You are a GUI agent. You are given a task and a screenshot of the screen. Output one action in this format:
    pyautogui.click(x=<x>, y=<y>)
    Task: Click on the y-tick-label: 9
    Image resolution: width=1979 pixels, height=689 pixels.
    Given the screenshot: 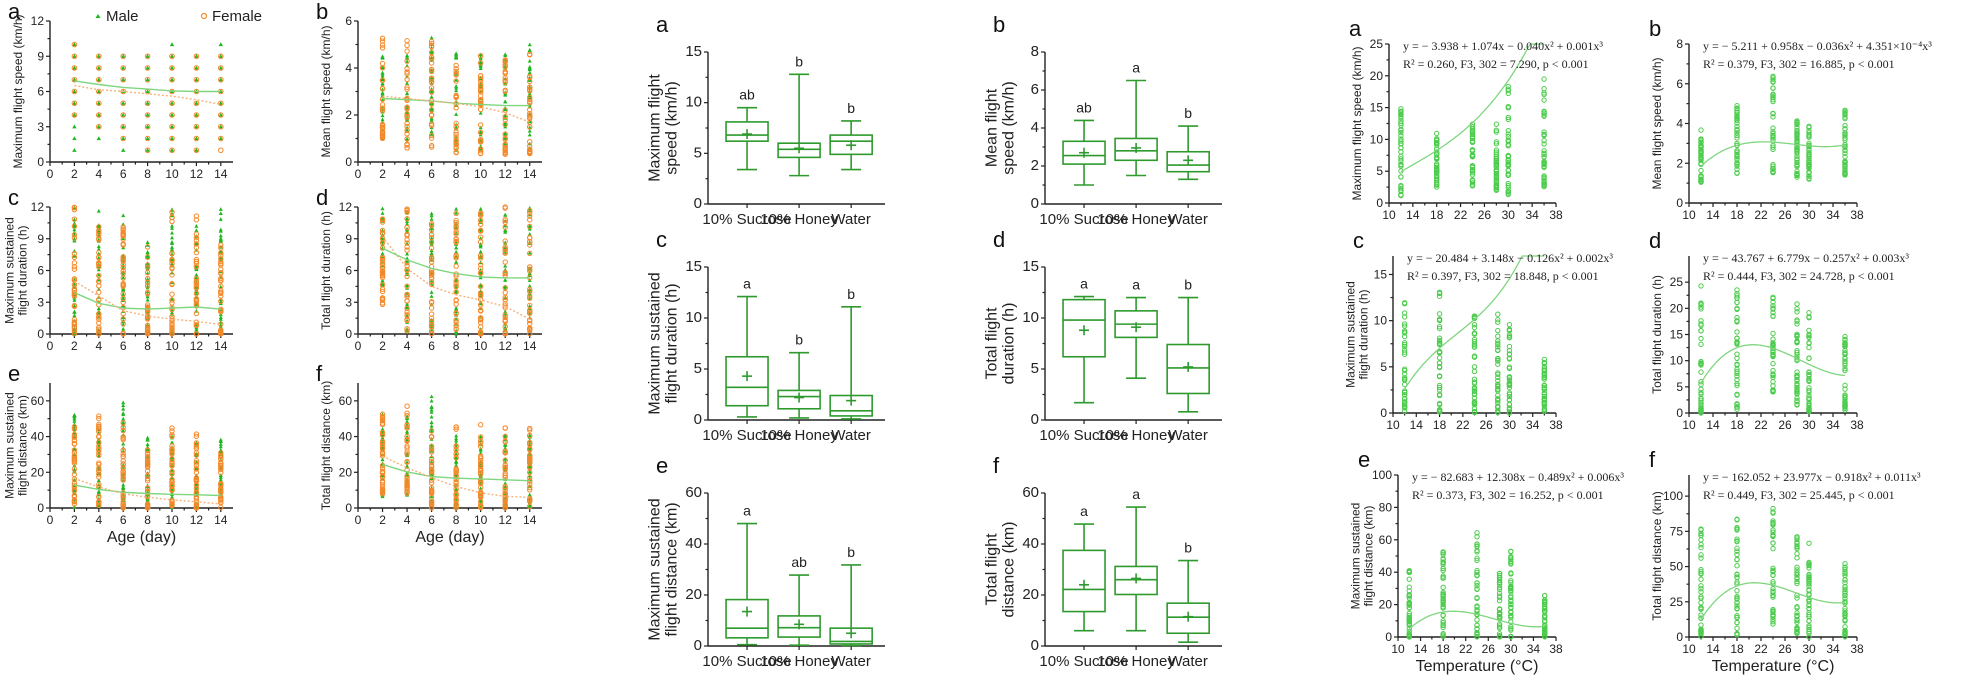 What is the action you would take?
    pyautogui.click(x=348, y=239)
    